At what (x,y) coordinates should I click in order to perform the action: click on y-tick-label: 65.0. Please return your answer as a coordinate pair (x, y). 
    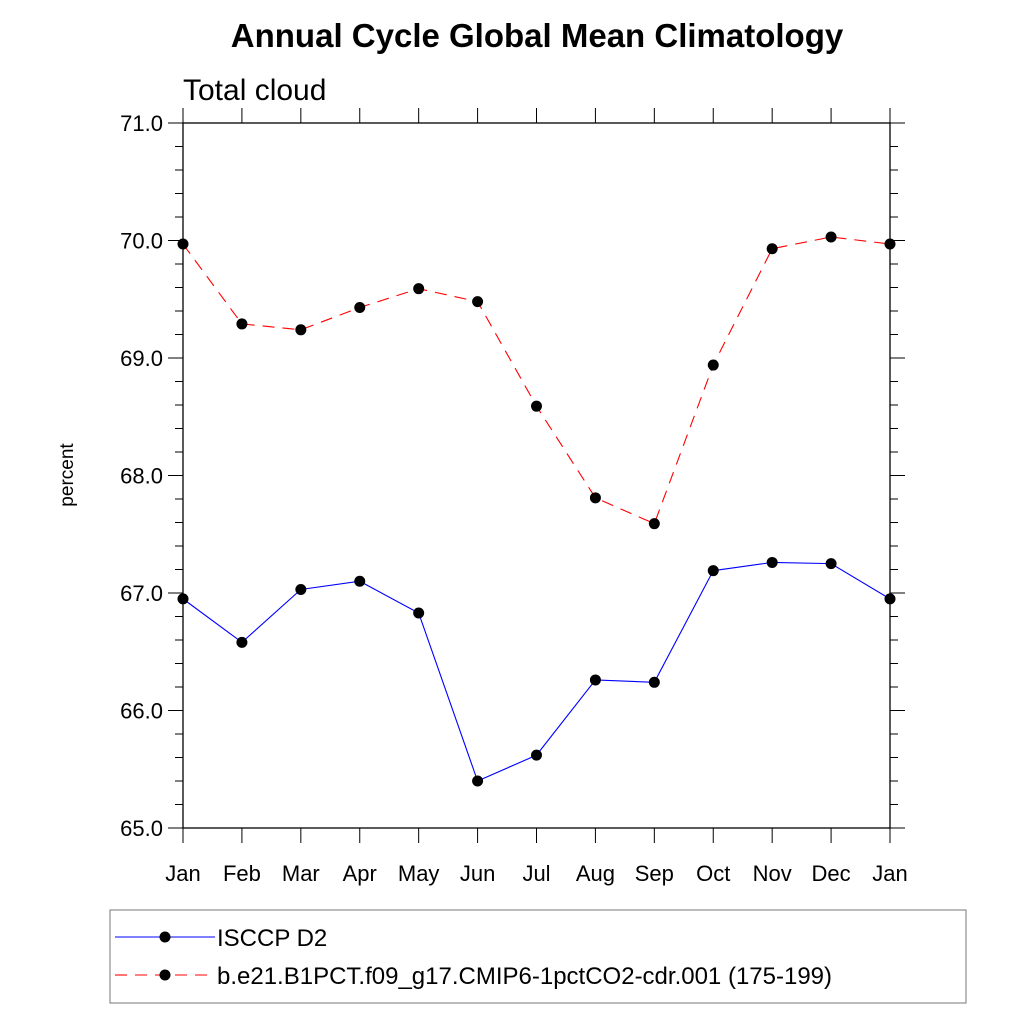
    Looking at the image, I should click on (141, 828).